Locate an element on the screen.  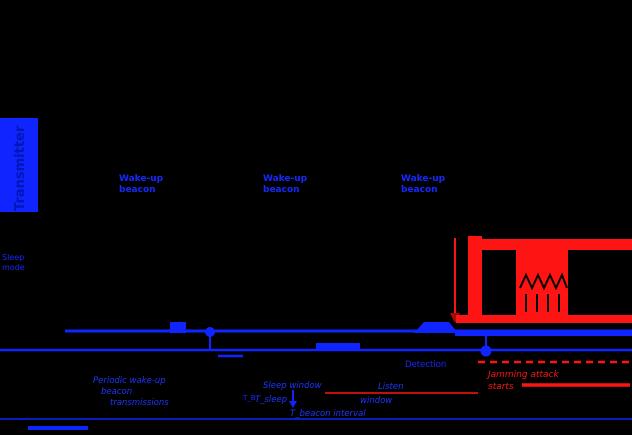
svg-text: Periodic wake-up is located at coordinates (129, 381).